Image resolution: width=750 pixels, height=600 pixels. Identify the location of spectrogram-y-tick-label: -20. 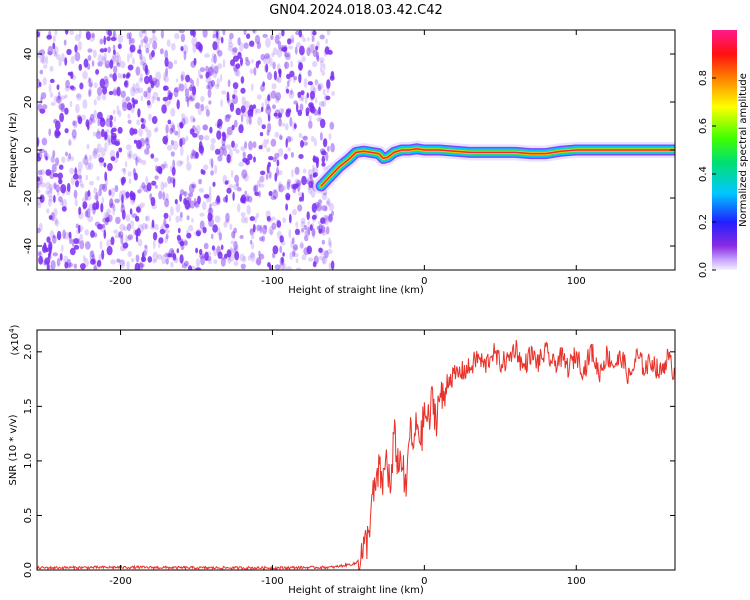
(28, 198).